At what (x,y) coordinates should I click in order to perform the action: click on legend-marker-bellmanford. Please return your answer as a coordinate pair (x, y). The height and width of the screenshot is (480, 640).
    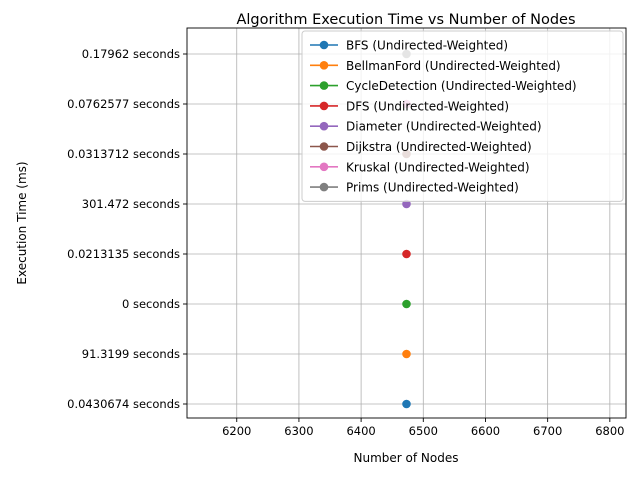
    Looking at the image, I should click on (324, 65).